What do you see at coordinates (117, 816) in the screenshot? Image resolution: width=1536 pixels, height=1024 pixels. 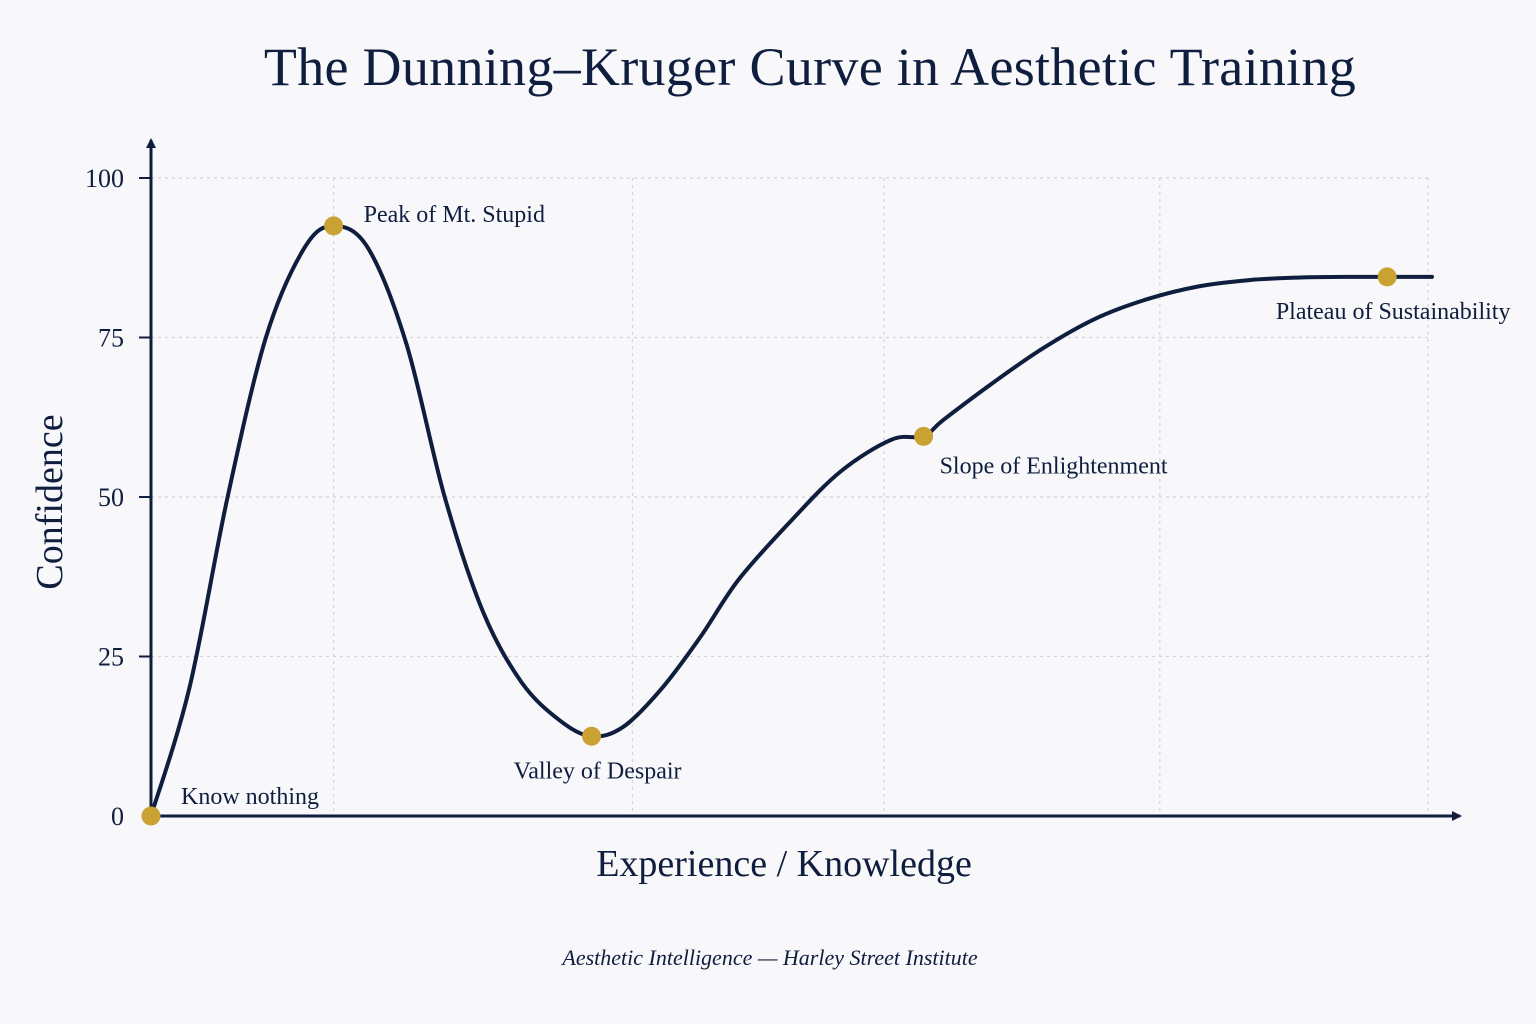 I see `y-tick-label: 0` at bounding box center [117, 816].